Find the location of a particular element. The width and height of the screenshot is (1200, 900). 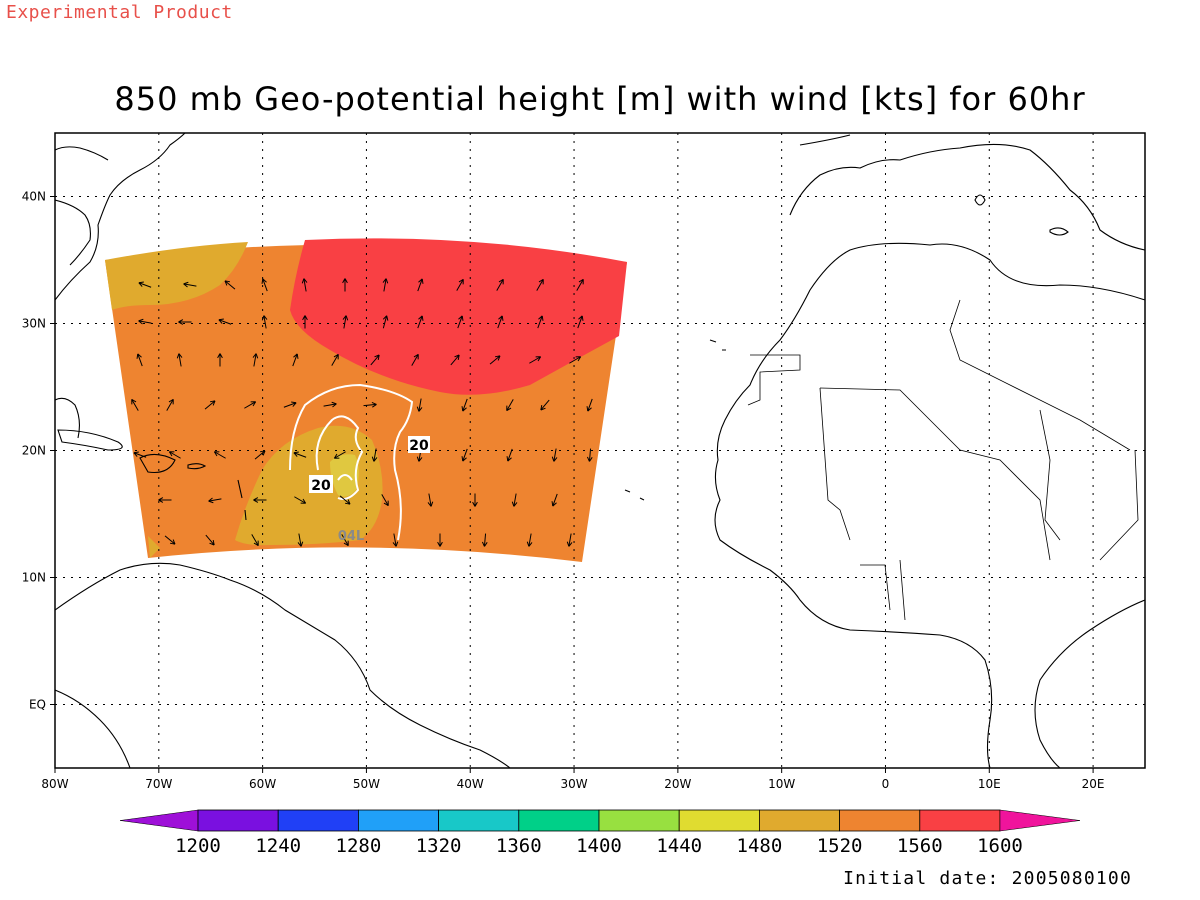

wind-vectors is located at coordinates (362, 412).